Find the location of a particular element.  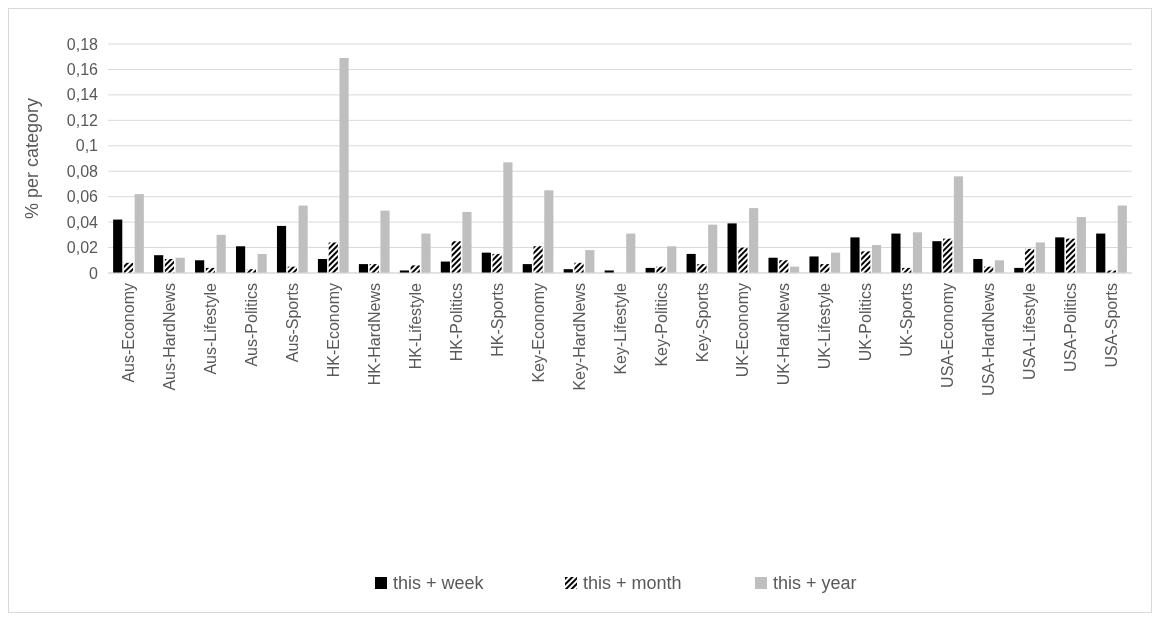

x-tick-label: UK-HardNews is located at coordinates (784, 334).